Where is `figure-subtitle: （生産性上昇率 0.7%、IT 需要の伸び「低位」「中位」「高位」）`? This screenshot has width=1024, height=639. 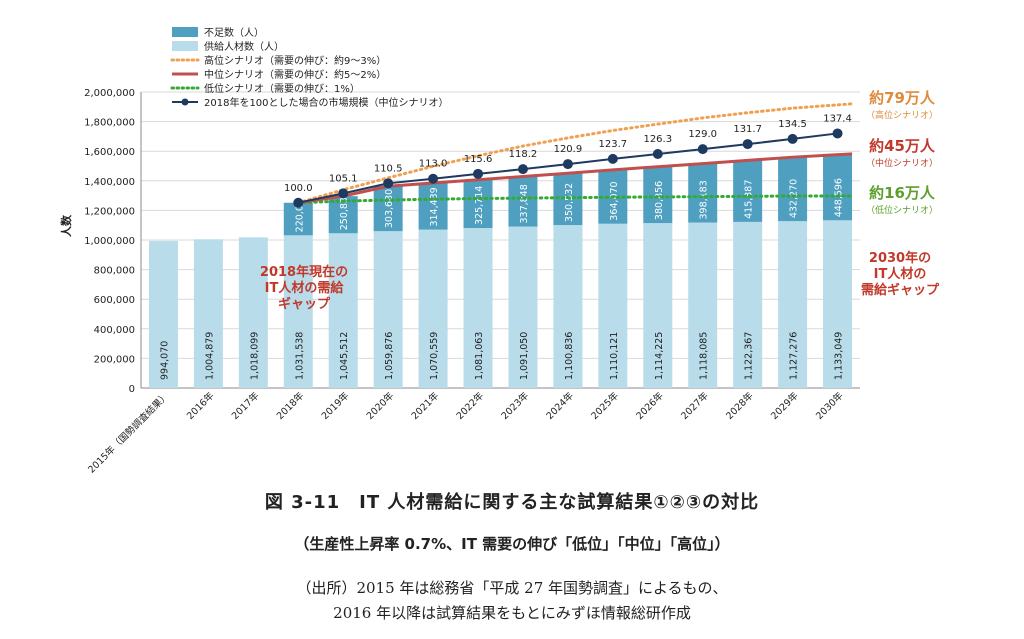 figure-subtitle: （生産性上昇率 0.7%、IT 需要の伸び「低位」「中位」「高位」） is located at coordinates (512, 544).